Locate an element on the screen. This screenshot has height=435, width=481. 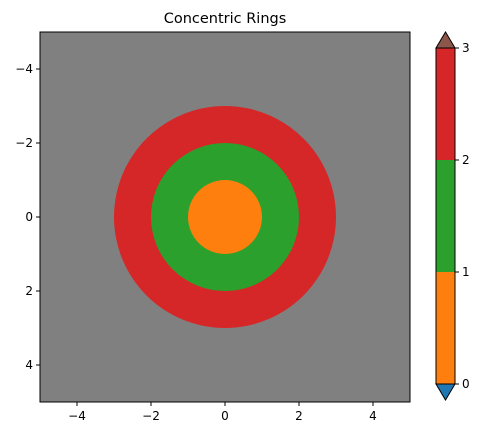
x-tick-label: 0 is located at coordinates (225, 416).